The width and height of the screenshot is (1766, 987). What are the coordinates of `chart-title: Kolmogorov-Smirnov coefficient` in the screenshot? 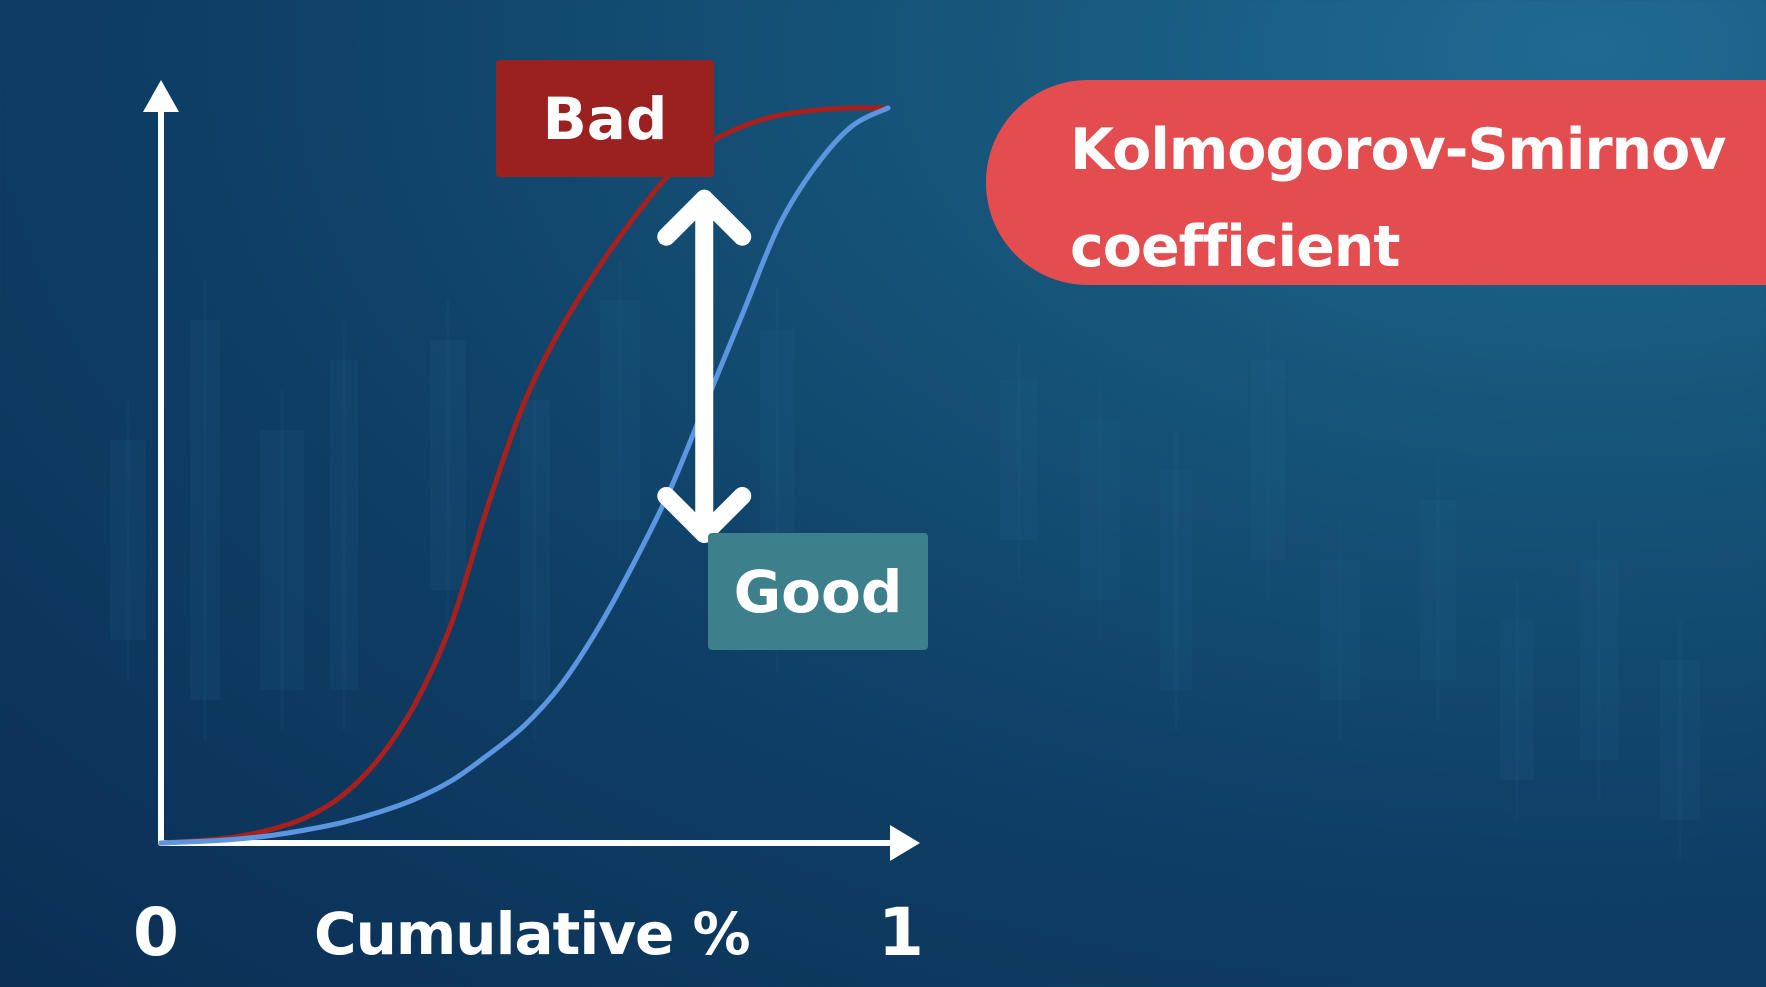 It's located at (1398, 198).